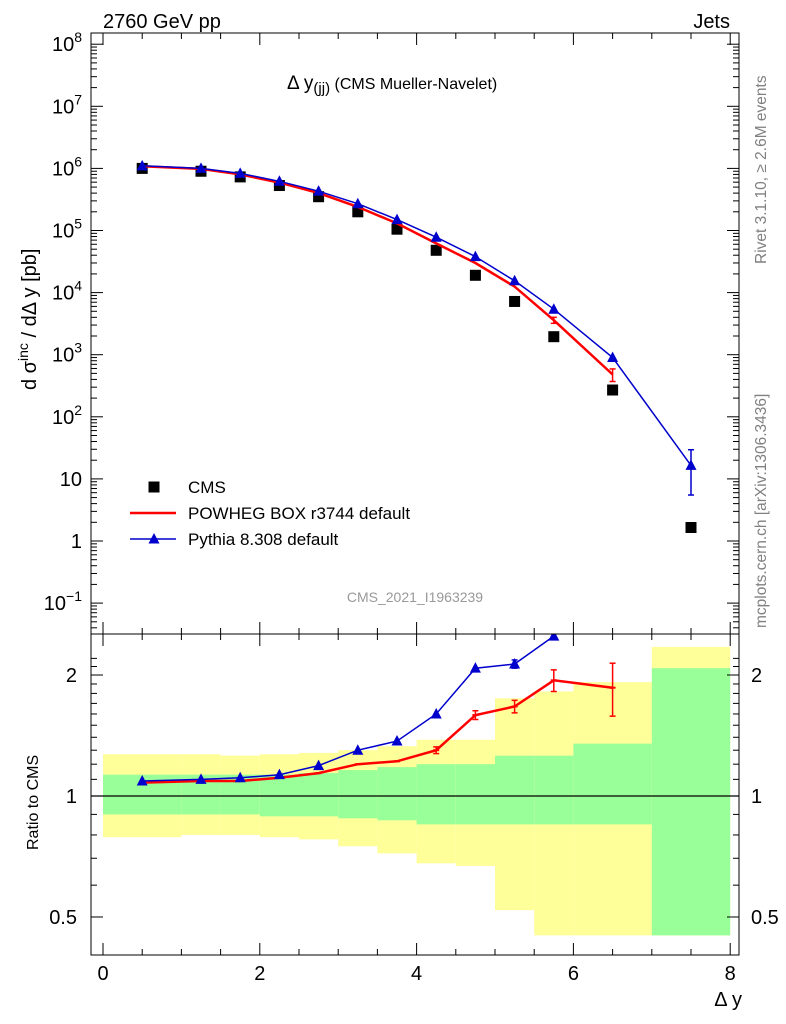  What do you see at coordinates (67, 42) in the screenshot?
I see `y-tick-label: 10⁸` at bounding box center [67, 42].